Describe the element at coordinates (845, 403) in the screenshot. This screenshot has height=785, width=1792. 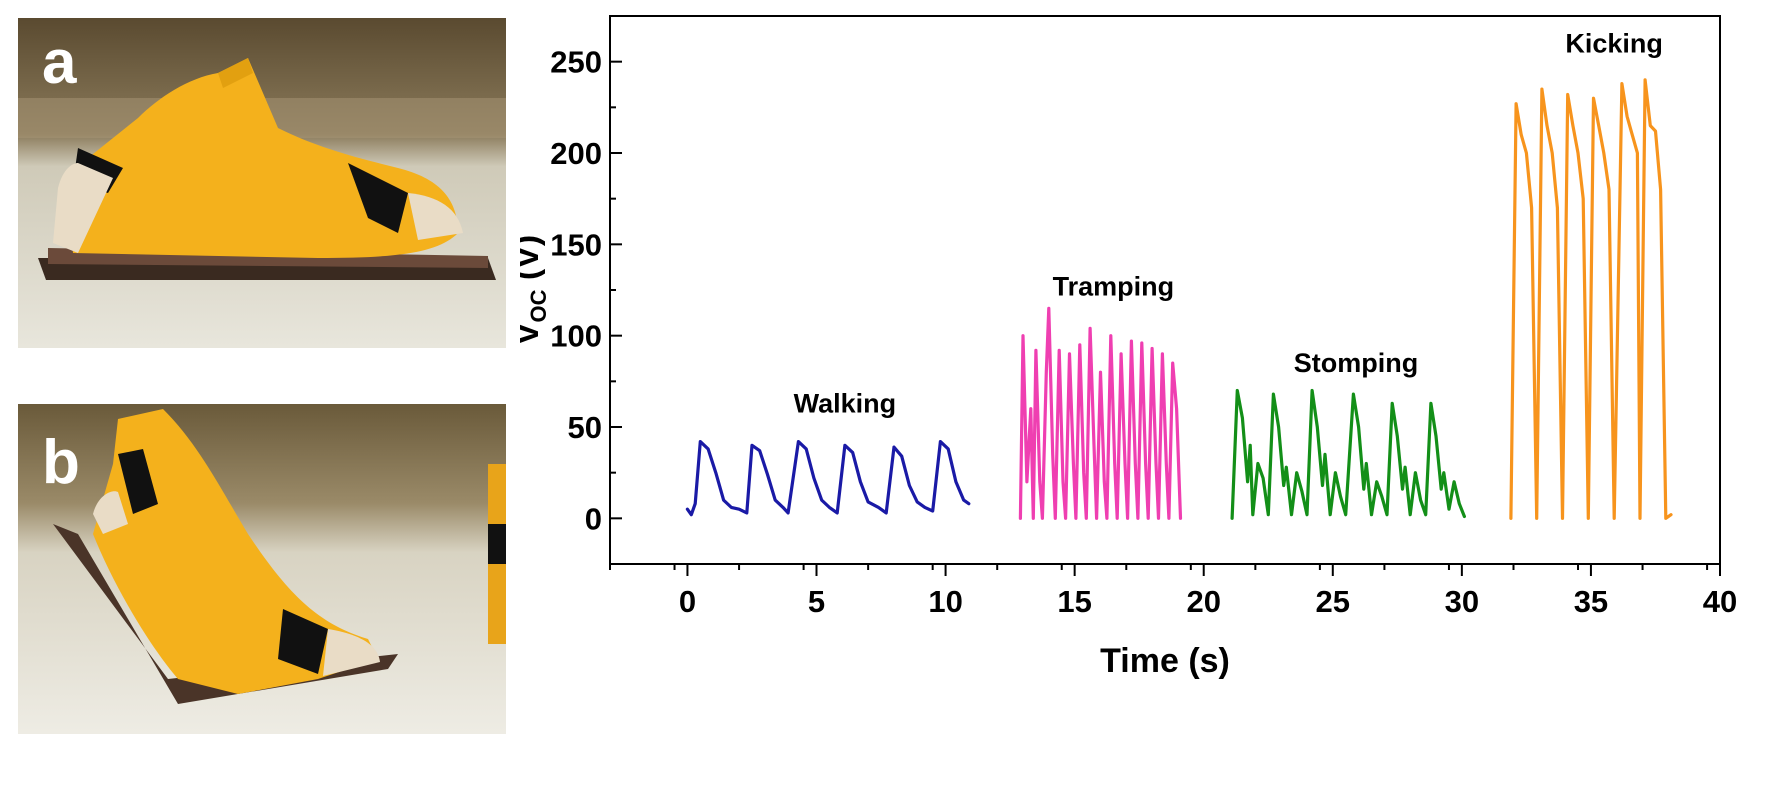
I see `series-label-walking: Walking` at that location.